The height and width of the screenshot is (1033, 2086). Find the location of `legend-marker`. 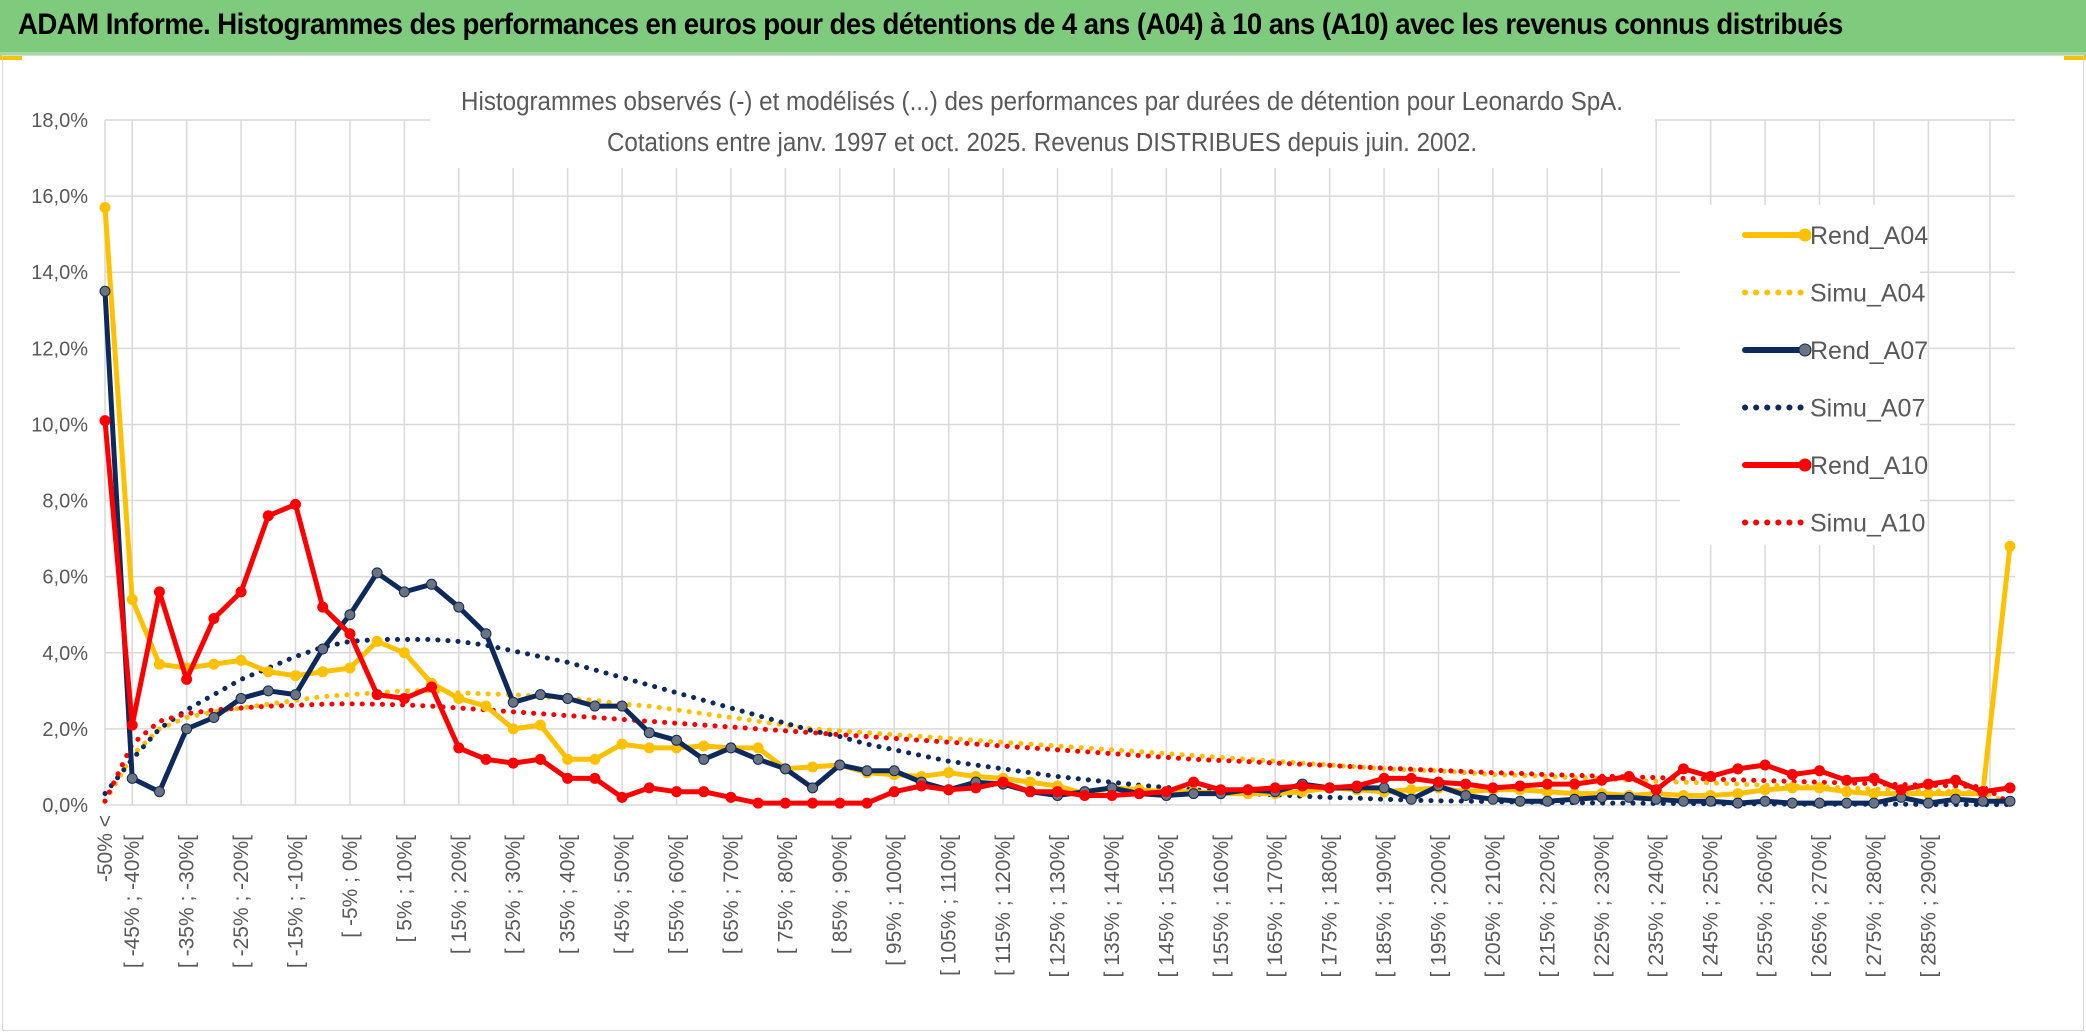

legend-marker is located at coordinates (1805, 465).